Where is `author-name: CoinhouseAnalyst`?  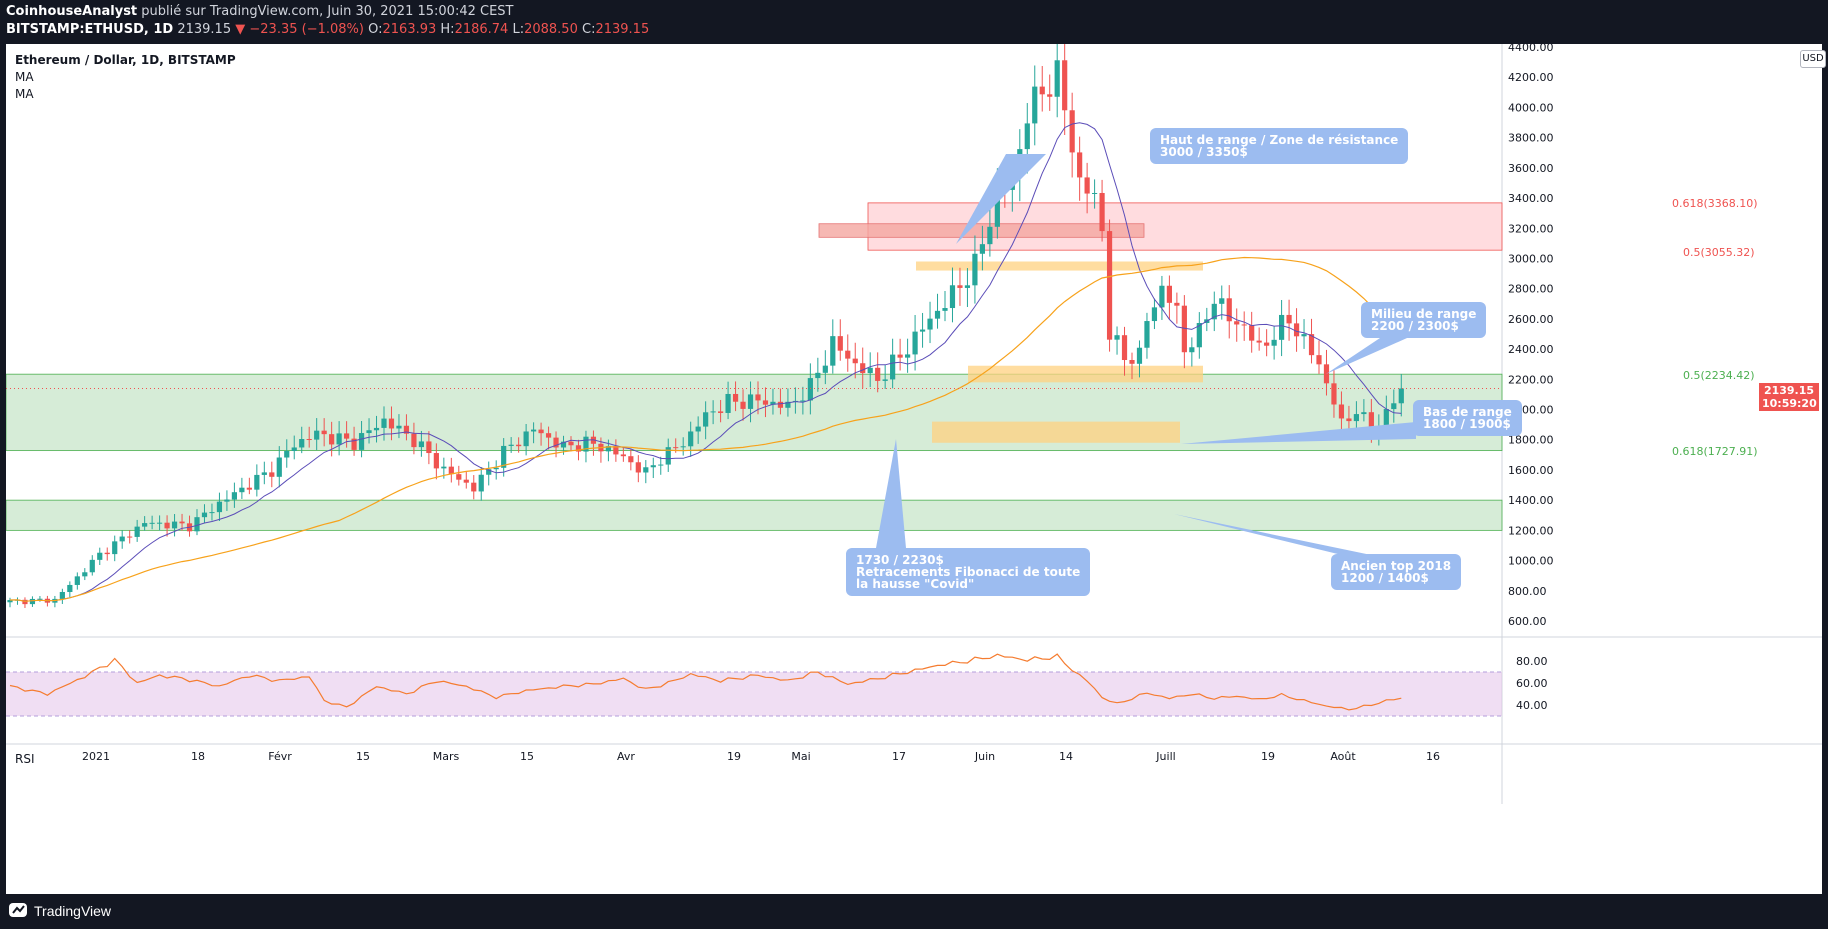 author-name: CoinhouseAnalyst is located at coordinates (72, 11).